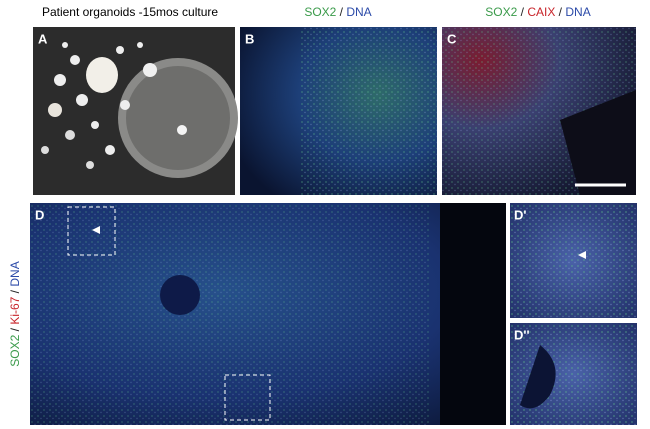  Describe the element at coordinates (39, 214) in the screenshot. I see `panel-label: D` at that location.